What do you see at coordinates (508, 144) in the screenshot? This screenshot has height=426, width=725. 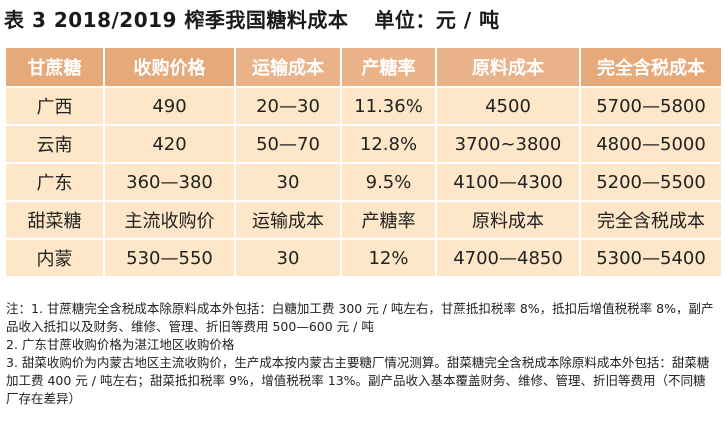 I see `table-cell: 3700~3800` at bounding box center [508, 144].